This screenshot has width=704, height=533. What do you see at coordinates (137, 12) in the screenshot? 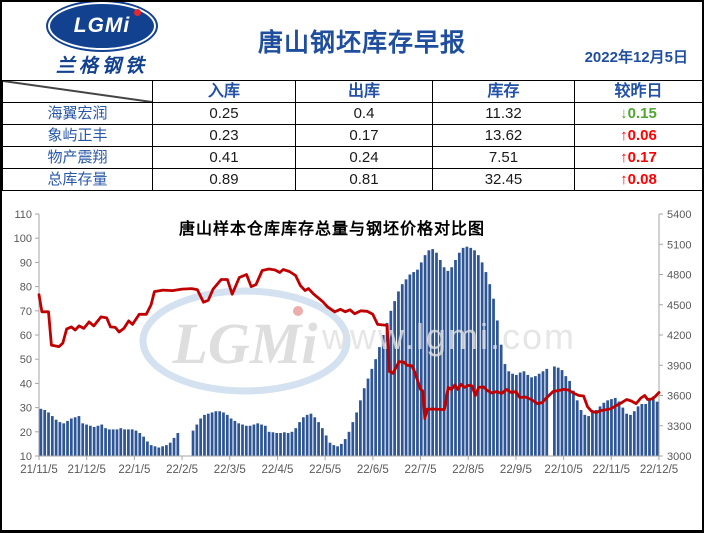
I see `lgmi-logo-red-dot-icon` at bounding box center [137, 12].